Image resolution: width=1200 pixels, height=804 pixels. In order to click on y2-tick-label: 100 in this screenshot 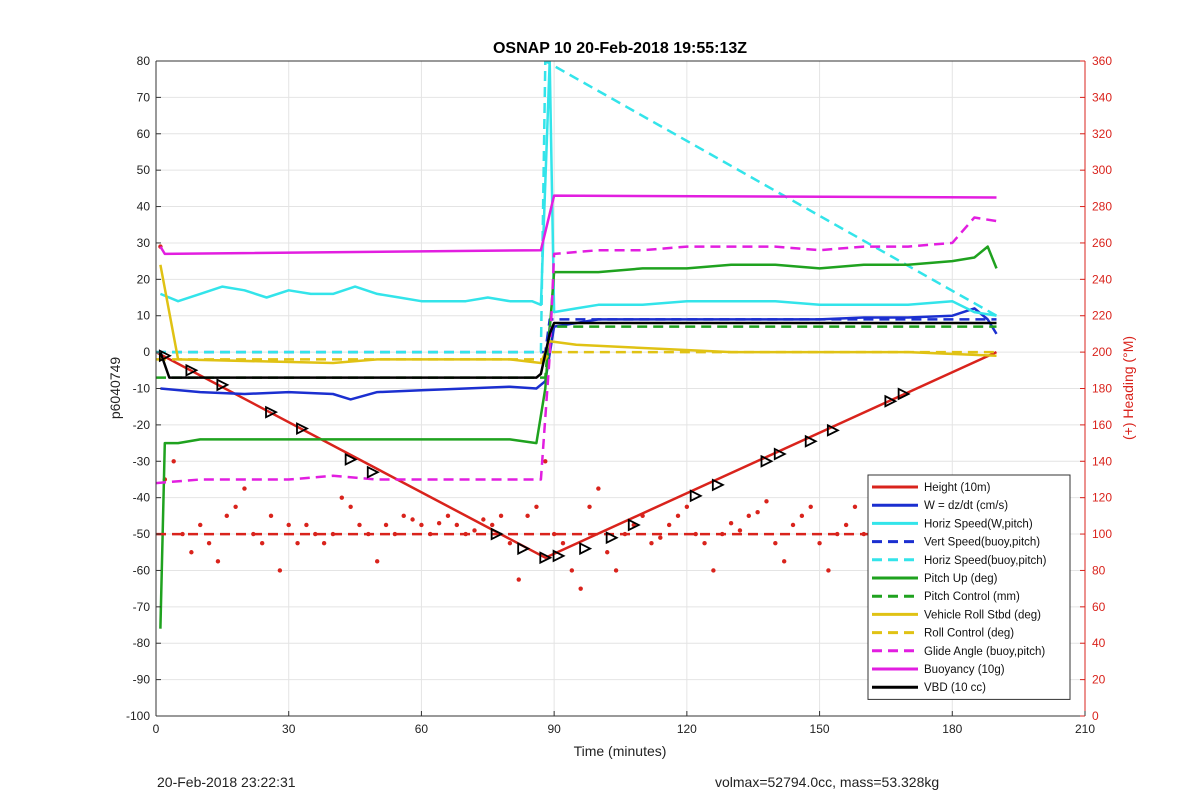, I will do `click(1102, 534)`.